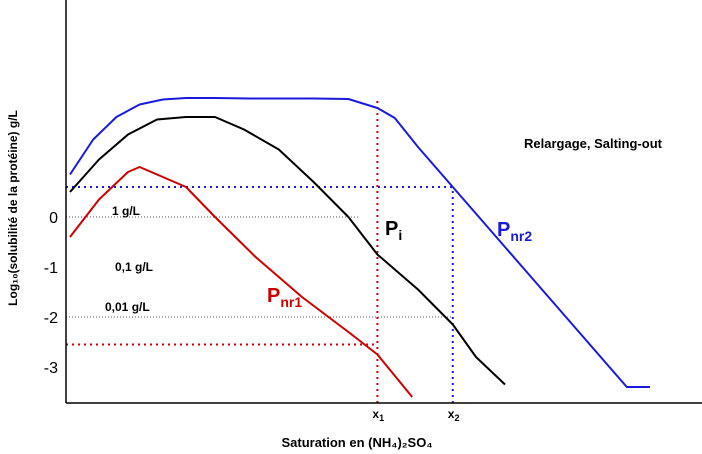  I want to click on y-tick-label-1: -1, so click(51, 268).